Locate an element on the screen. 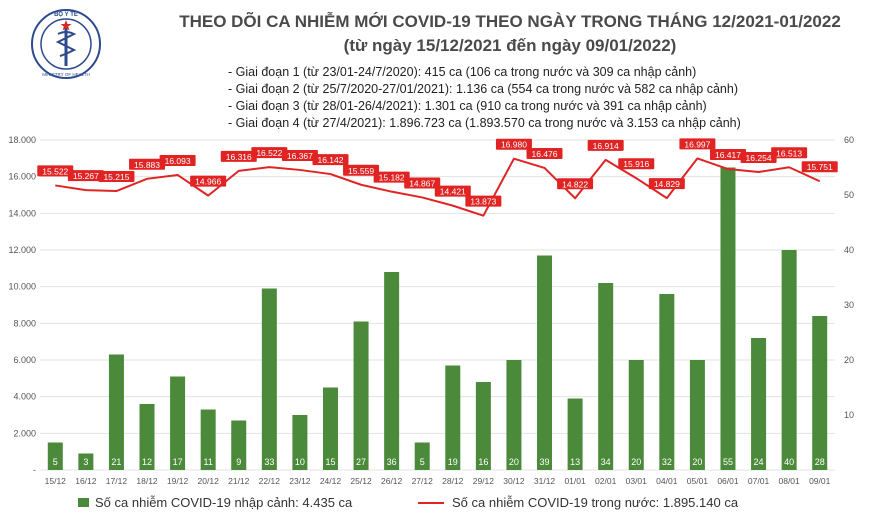  line-data-label: 16.254 is located at coordinates (759, 158).